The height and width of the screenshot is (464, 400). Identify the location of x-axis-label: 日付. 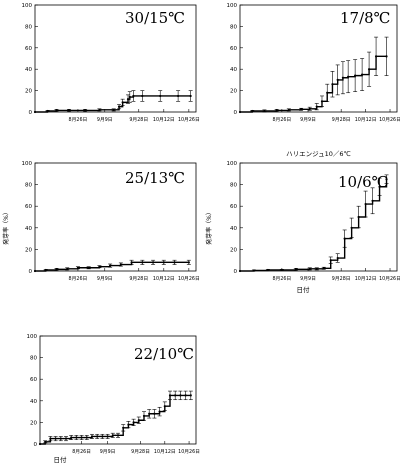
(61, 459).